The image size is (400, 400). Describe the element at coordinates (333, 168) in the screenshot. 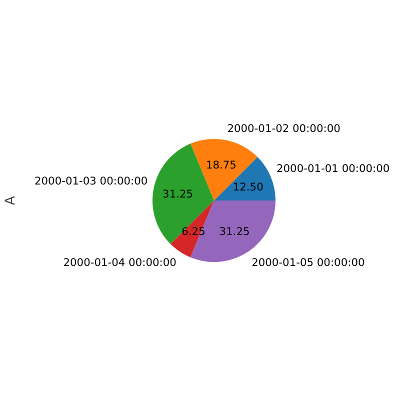

I see `slice-label: 2000-01-01 00:00:00` at that location.